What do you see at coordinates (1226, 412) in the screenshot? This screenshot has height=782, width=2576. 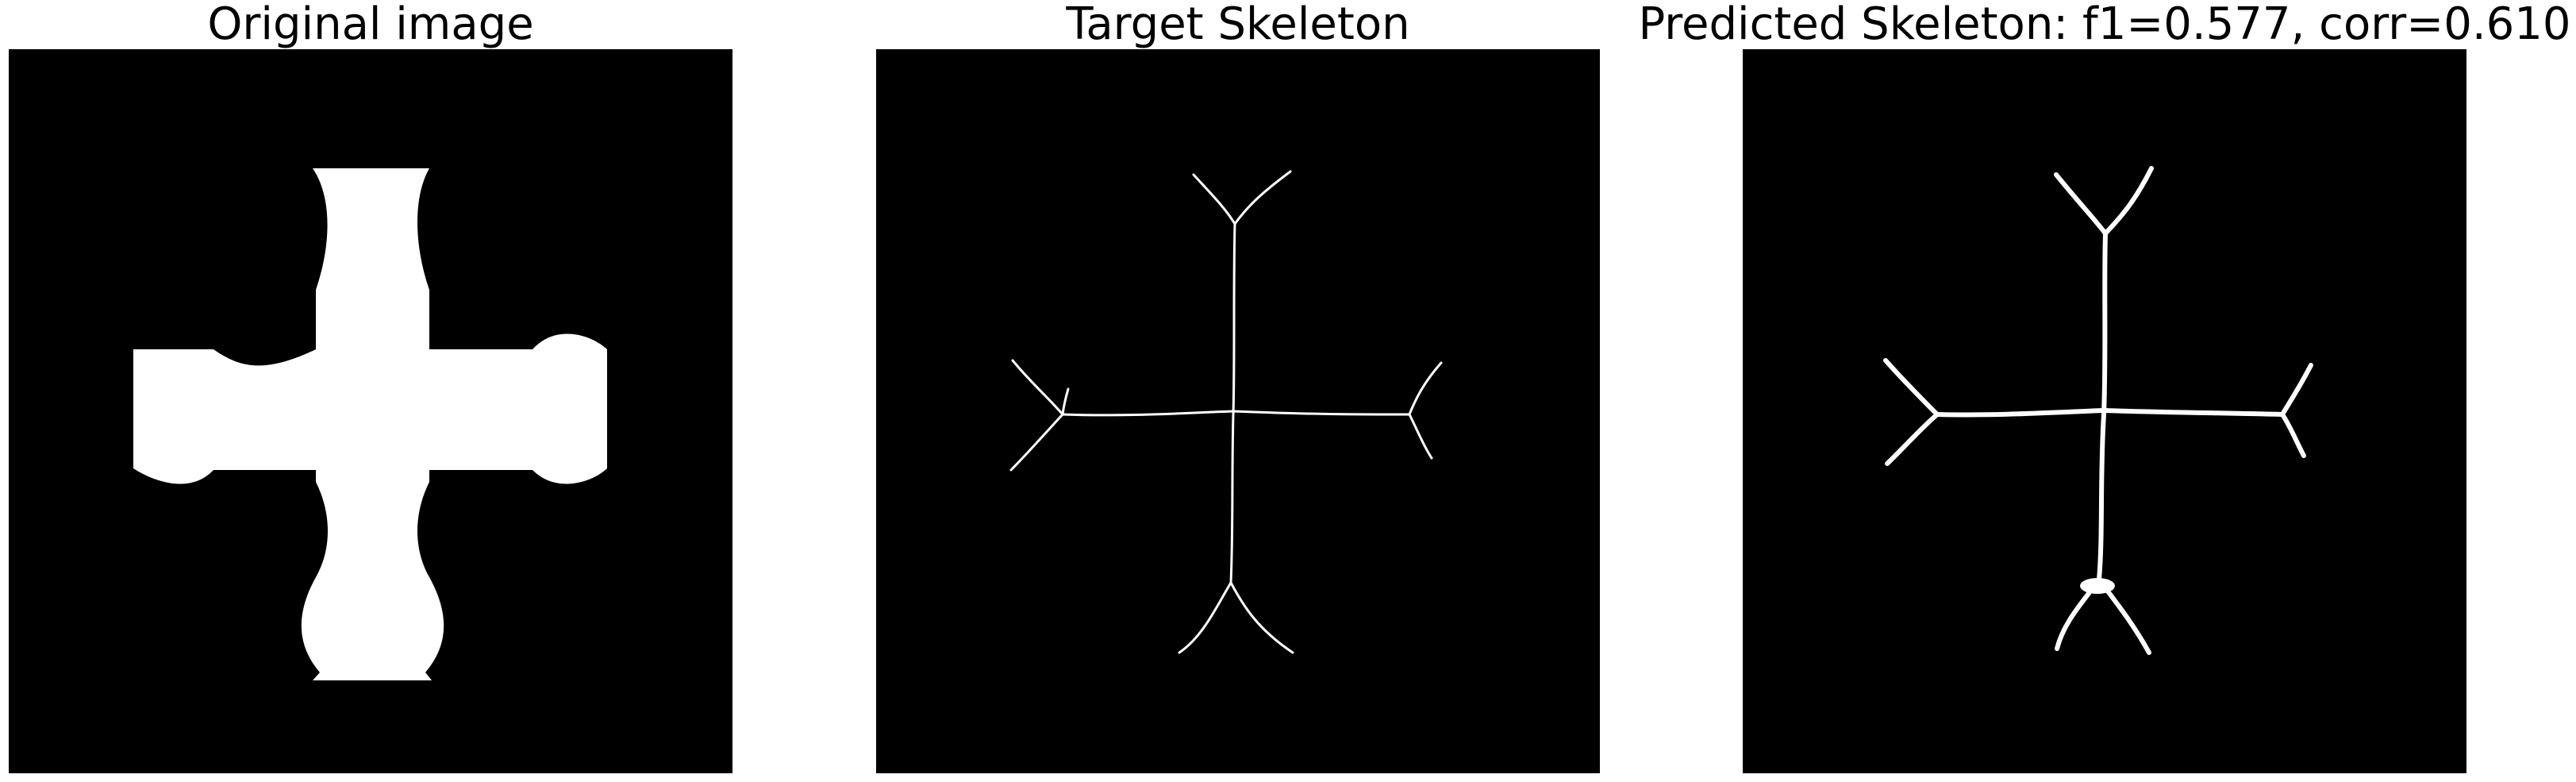 I see `target-skeleton-lines` at bounding box center [1226, 412].